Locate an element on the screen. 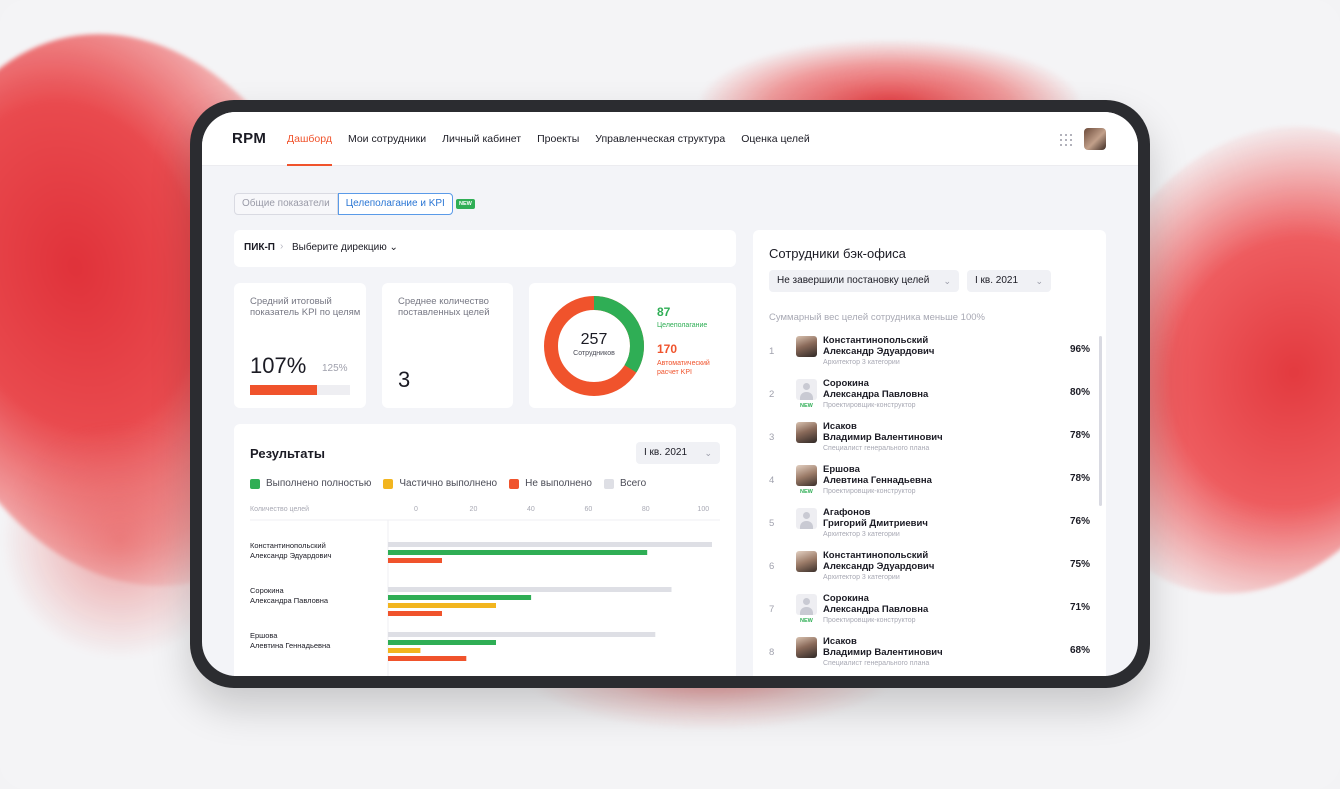 This screenshot has width=1340, height=789. employee-first-name: Алевтина Геннадьевна is located at coordinates (877, 480).